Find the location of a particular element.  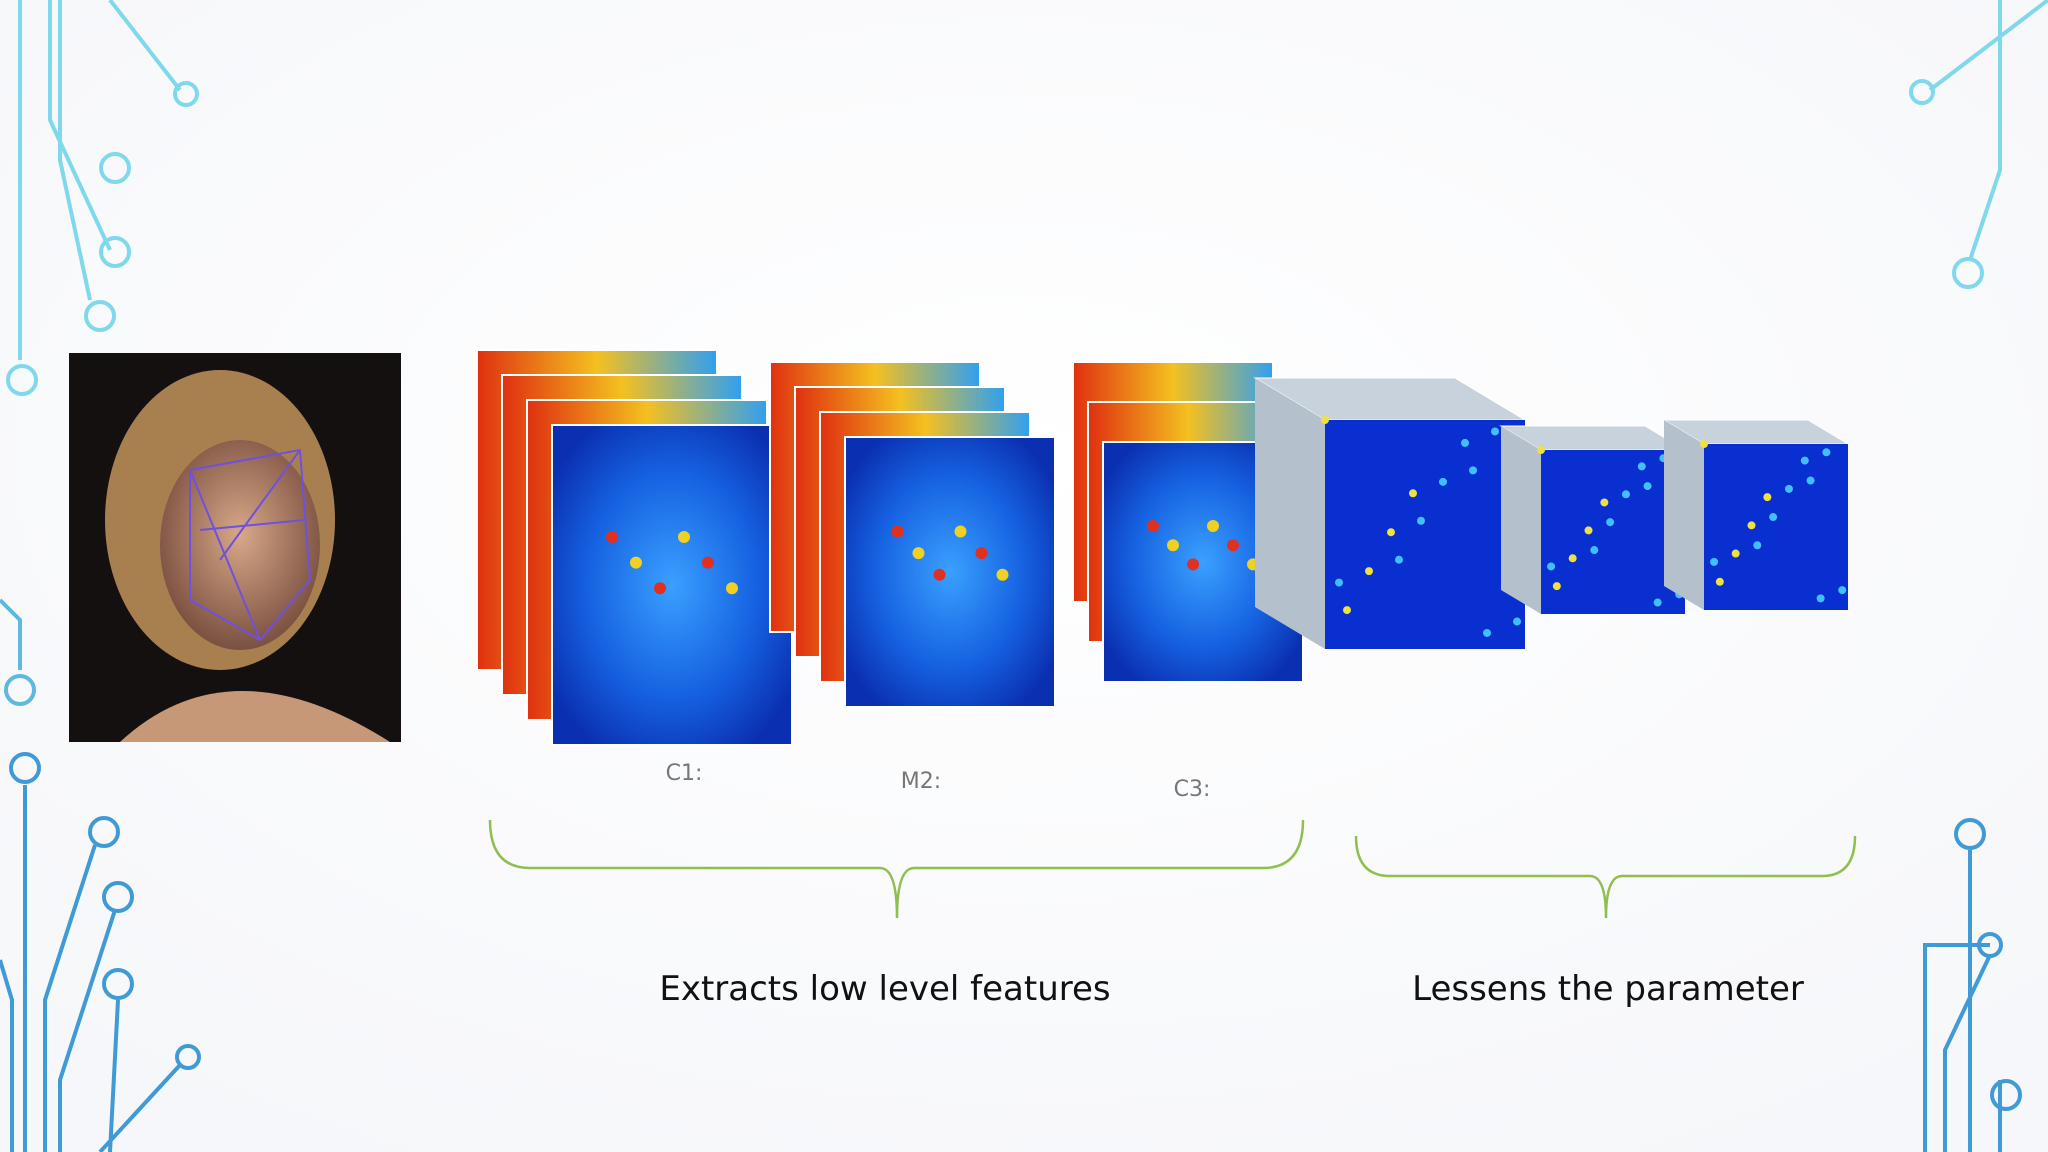

layer-label: C1: is located at coordinates (684, 773).